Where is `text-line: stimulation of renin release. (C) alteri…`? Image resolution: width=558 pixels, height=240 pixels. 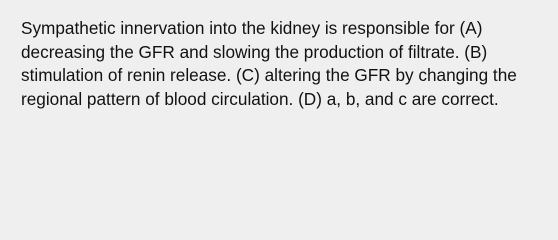 text-line: stimulation of renin release. (C) alteri… is located at coordinates (269, 75).